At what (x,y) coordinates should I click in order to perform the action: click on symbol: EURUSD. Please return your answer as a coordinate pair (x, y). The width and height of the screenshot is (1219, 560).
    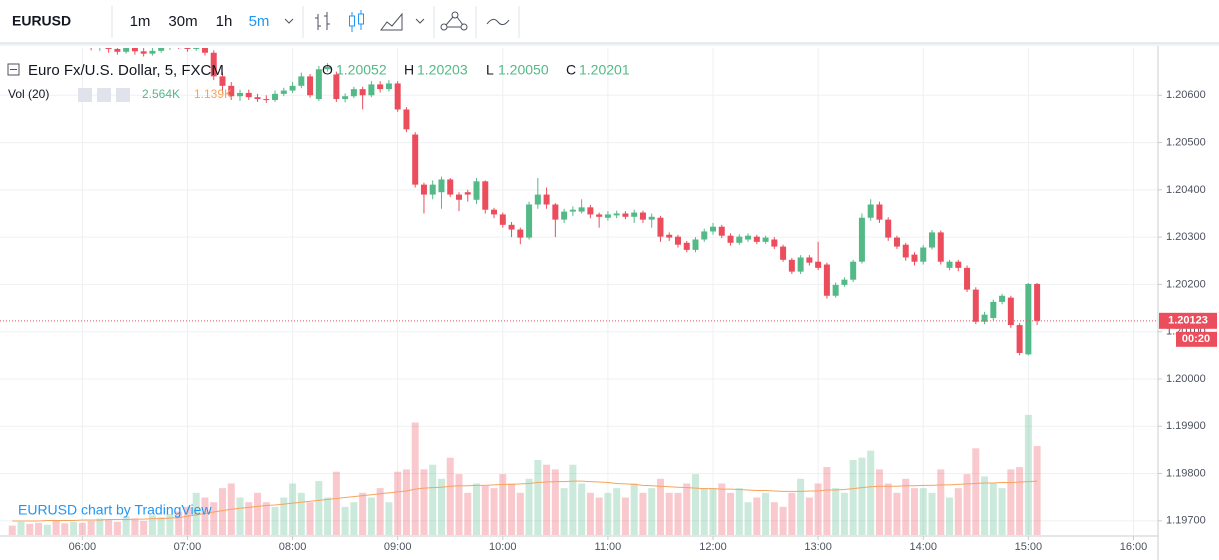
    Looking at the image, I should click on (41, 21).